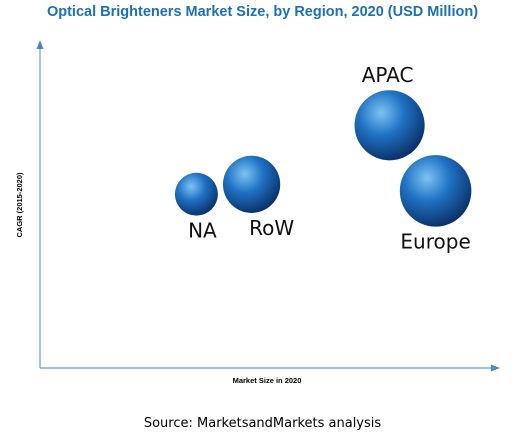 The width and height of the screenshot is (525, 441). I want to click on bubble-label-row: RoW, so click(271, 228).